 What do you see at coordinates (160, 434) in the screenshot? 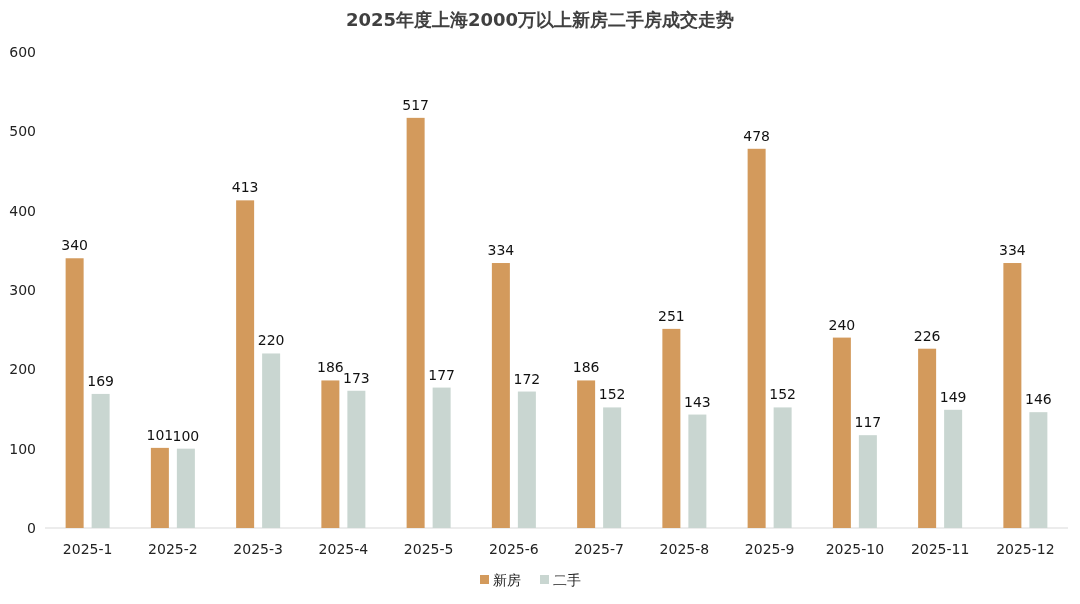
I see `data-label: 101` at bounding box center [160, 434].